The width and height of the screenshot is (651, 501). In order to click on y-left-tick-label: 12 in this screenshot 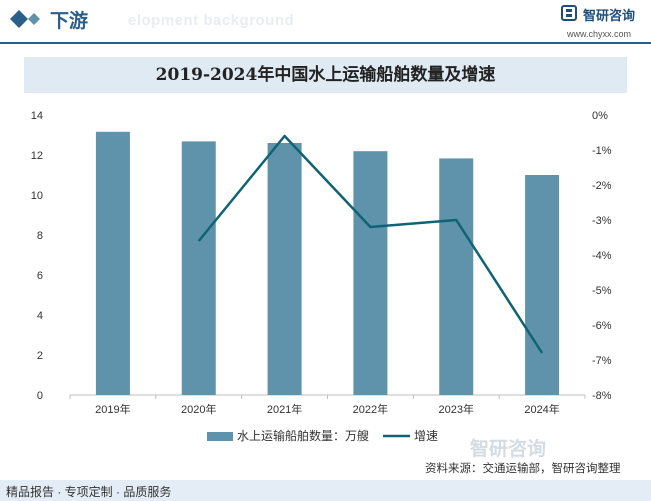, I will do `click(37, 156)`.